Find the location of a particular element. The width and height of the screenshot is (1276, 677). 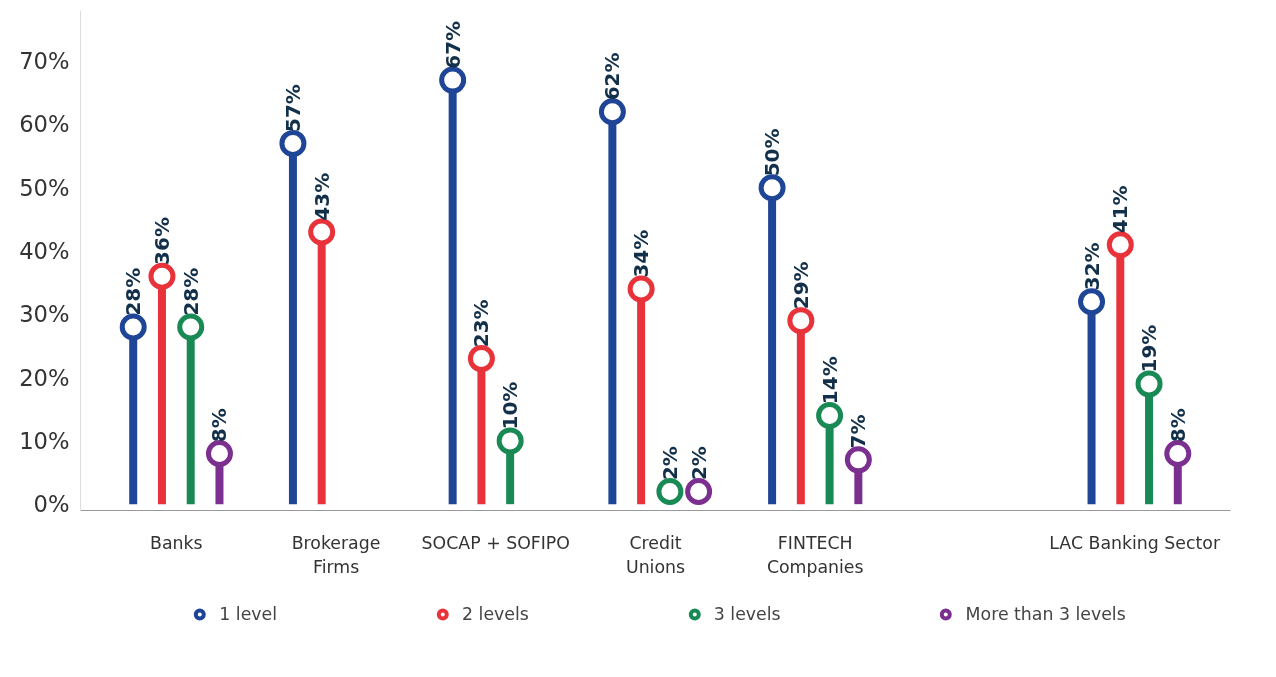

data-label: 32% is located at coordinates (1091, 266).